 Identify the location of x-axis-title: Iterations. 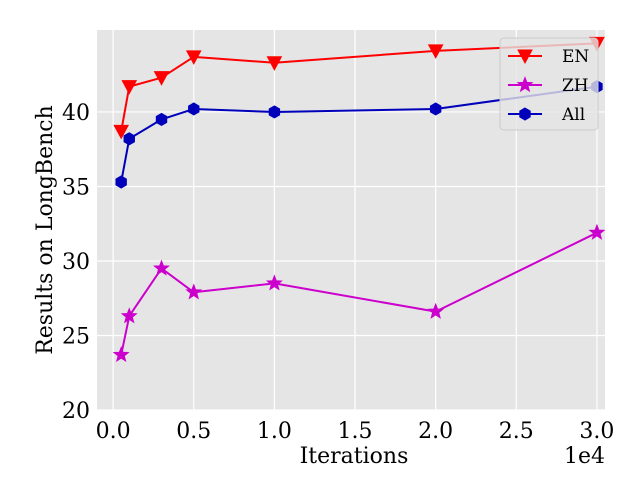
(354, 456).